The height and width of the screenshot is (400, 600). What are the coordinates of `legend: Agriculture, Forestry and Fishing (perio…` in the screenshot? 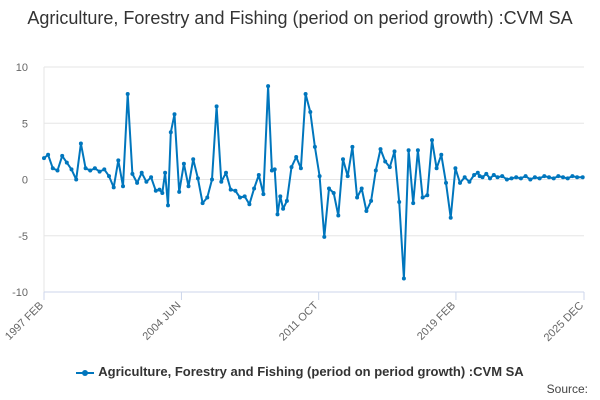 It's located at (300, 371).